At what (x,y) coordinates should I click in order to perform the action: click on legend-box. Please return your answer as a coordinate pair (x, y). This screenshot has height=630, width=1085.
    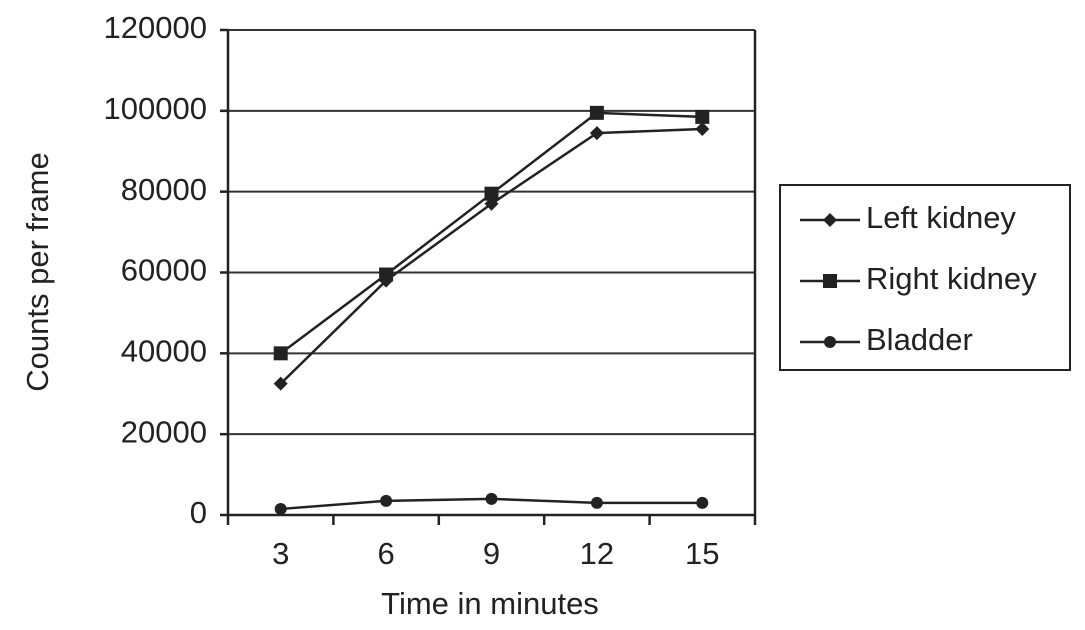
    Looking at the image, I should click on (925, 277).